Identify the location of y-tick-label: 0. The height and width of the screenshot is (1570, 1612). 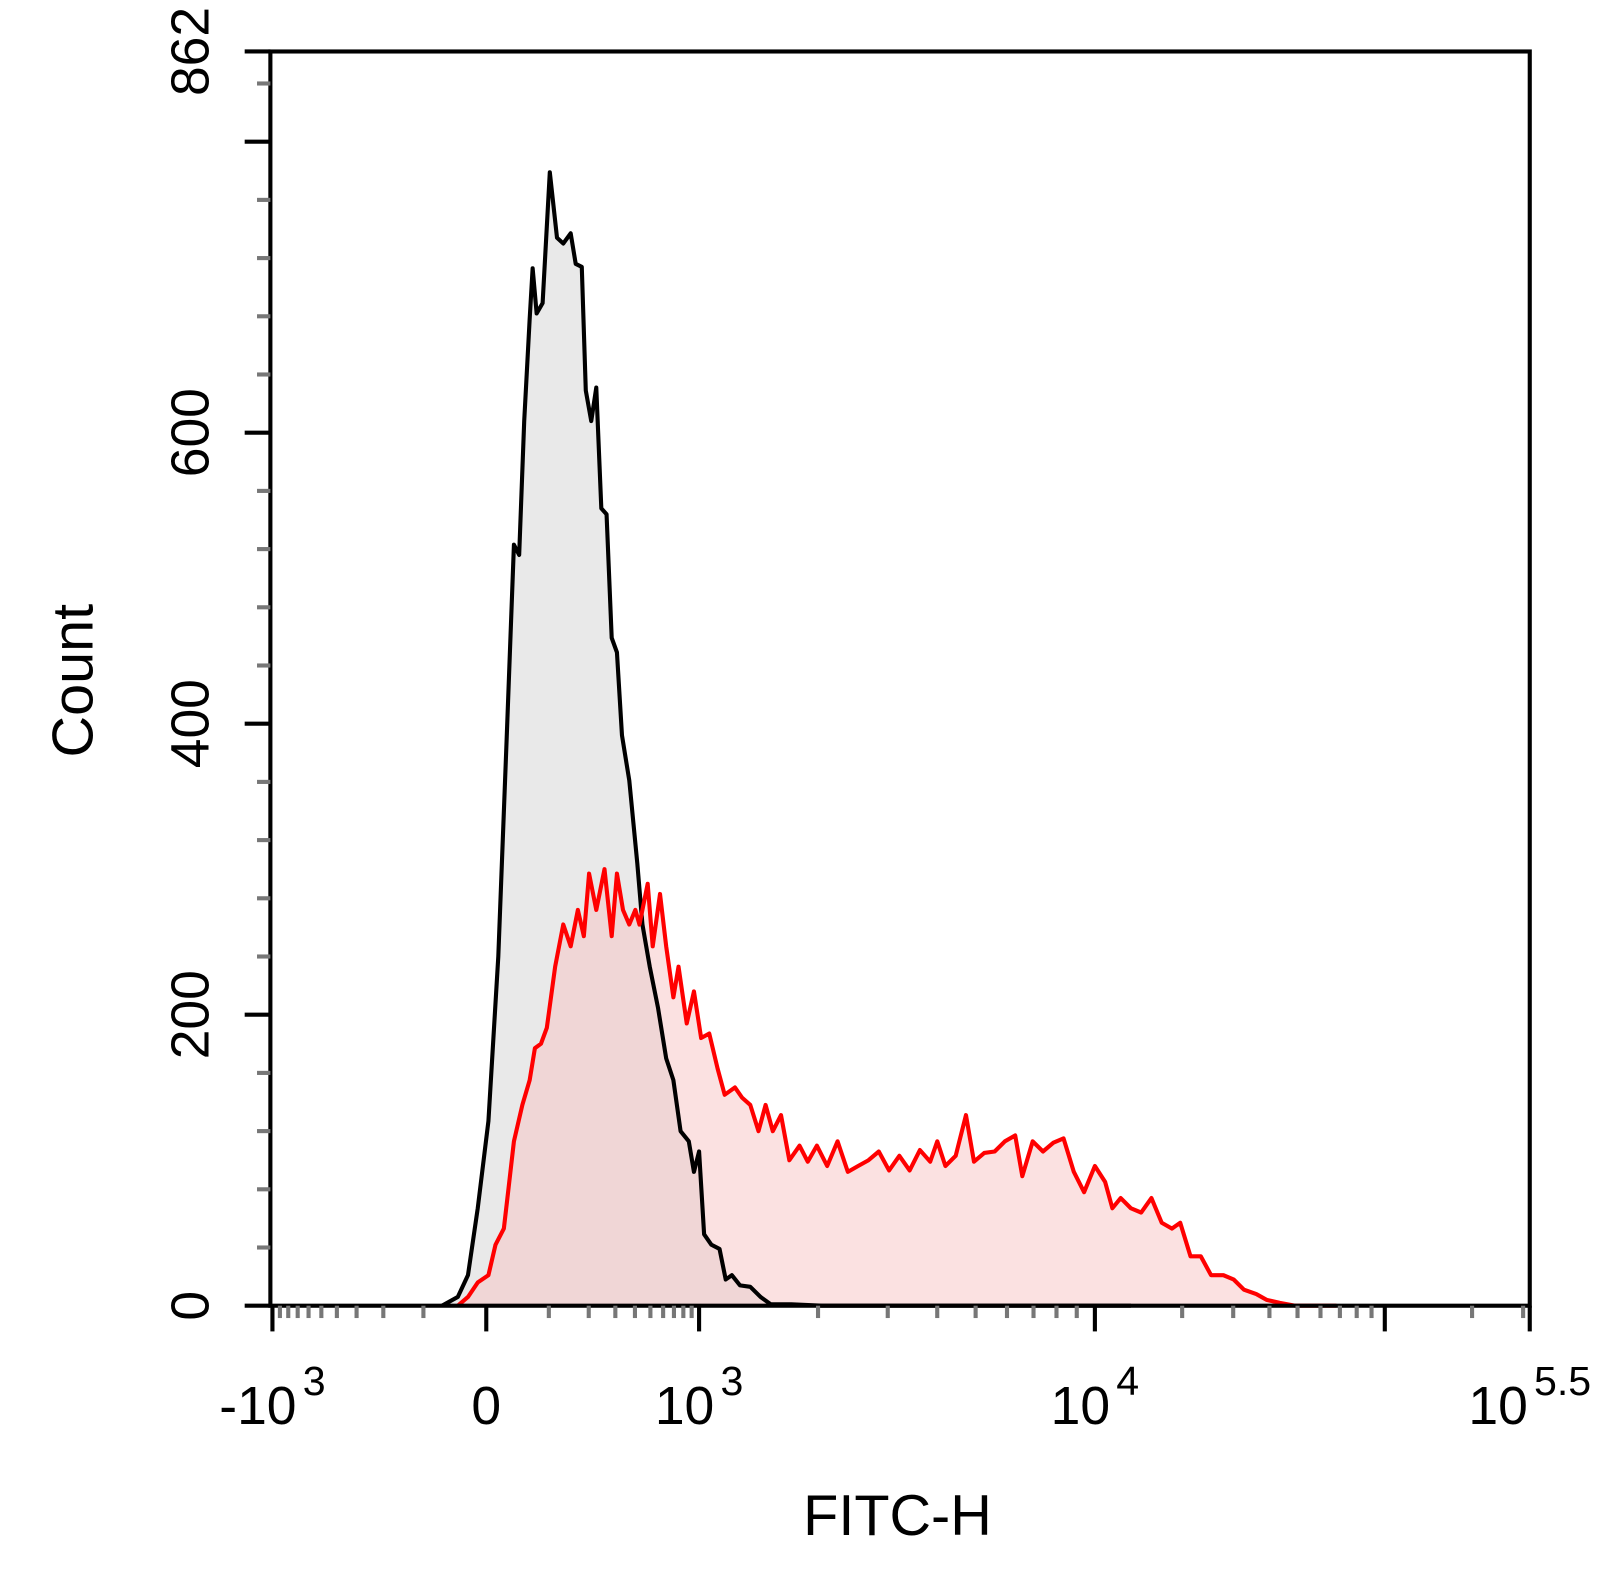
(191, 1306).